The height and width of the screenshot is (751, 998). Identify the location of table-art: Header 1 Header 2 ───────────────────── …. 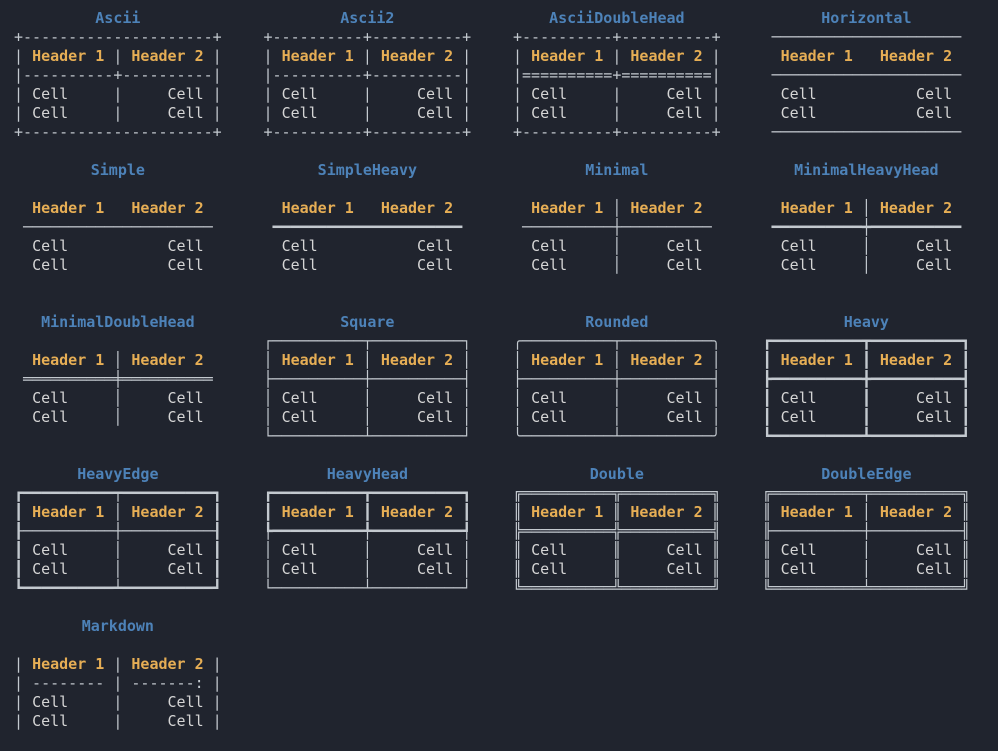
(118, 236).